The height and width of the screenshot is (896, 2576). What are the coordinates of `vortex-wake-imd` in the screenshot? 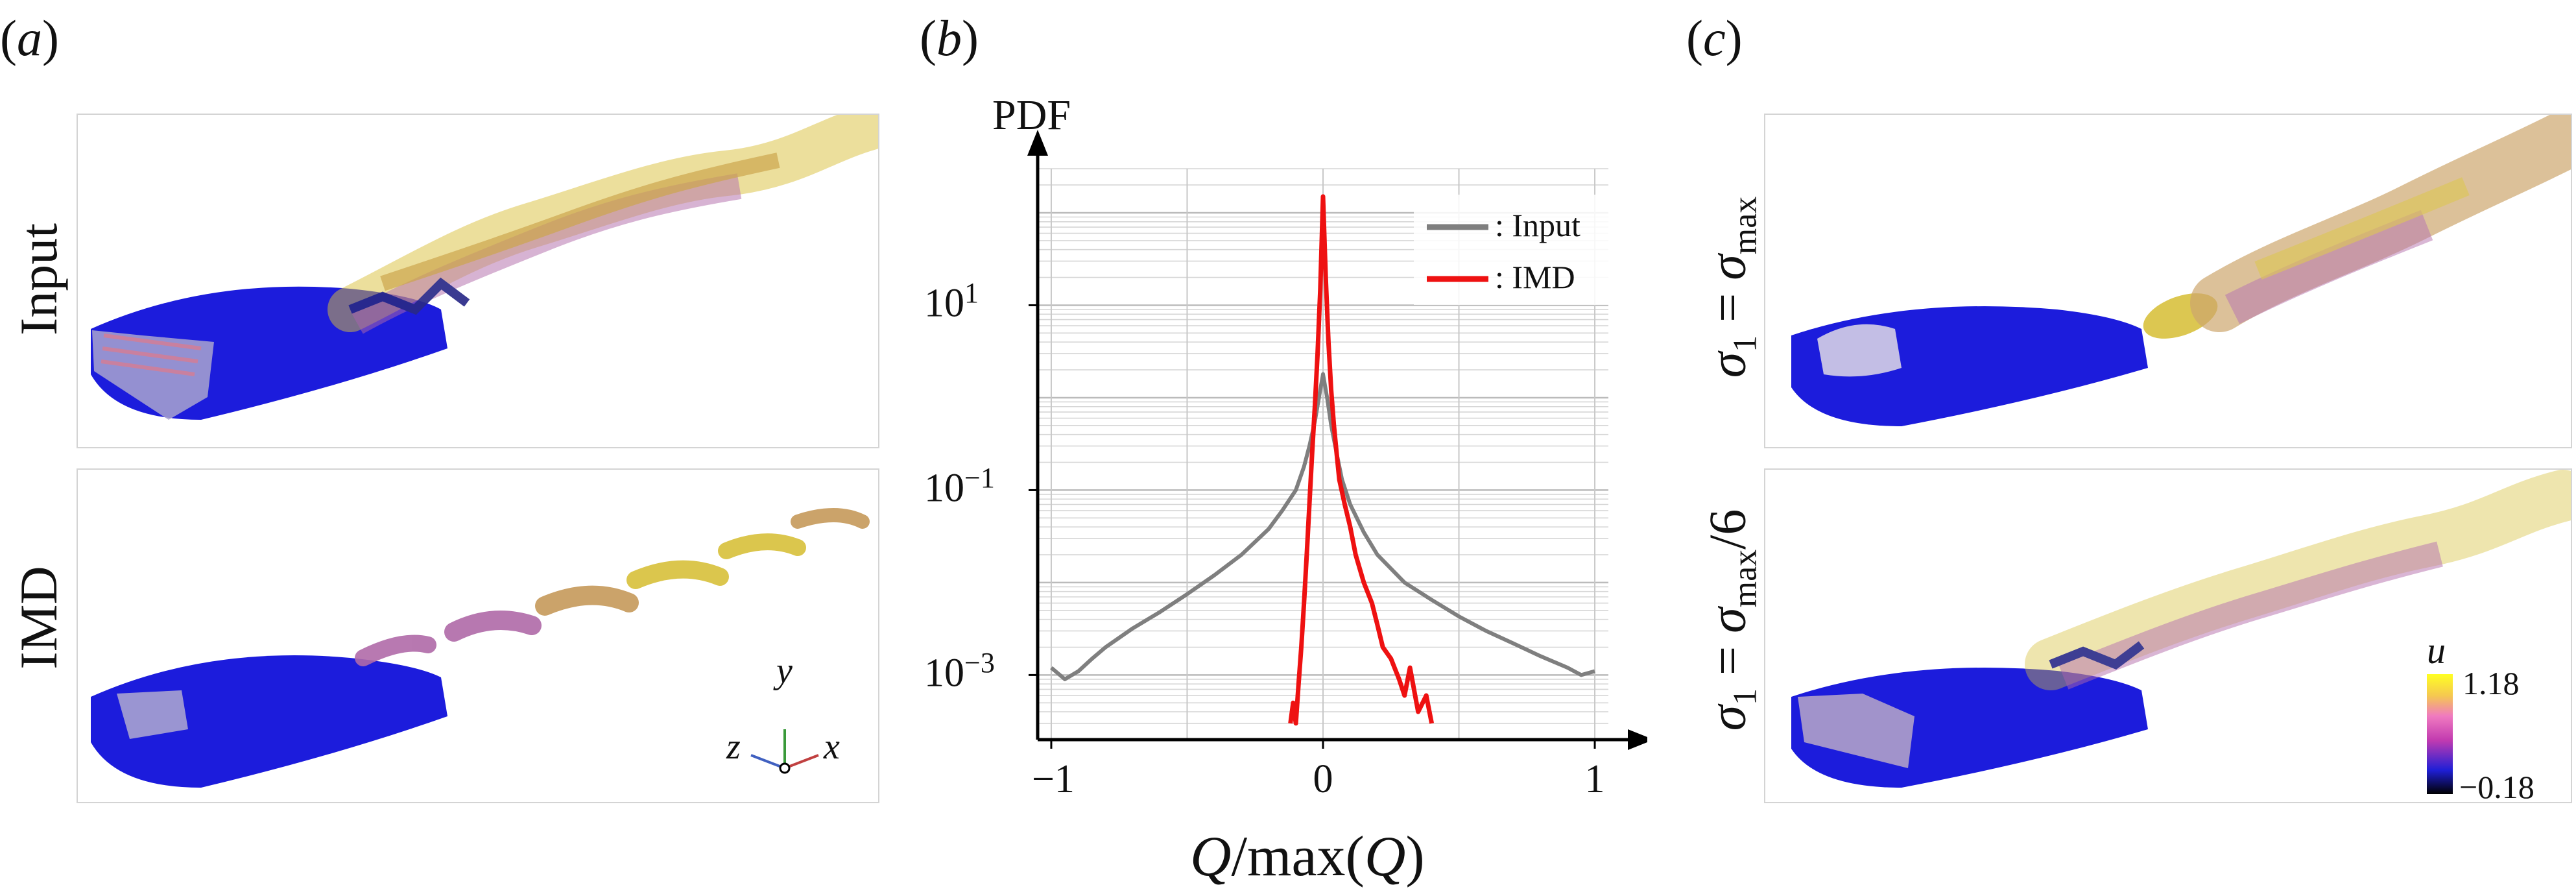 It's located at (612, 587).